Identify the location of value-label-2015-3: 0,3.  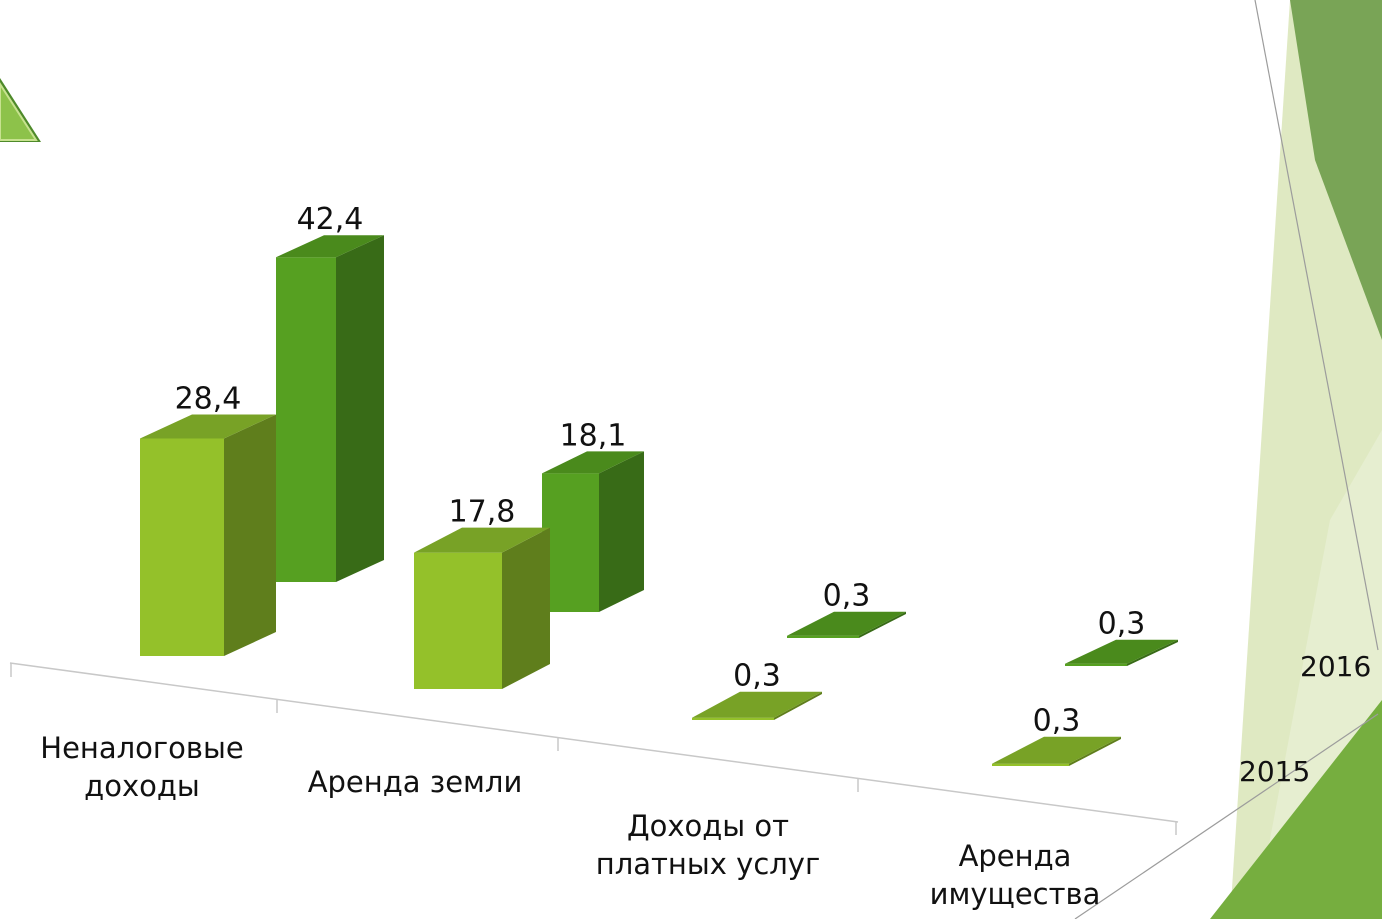
(757, 676).